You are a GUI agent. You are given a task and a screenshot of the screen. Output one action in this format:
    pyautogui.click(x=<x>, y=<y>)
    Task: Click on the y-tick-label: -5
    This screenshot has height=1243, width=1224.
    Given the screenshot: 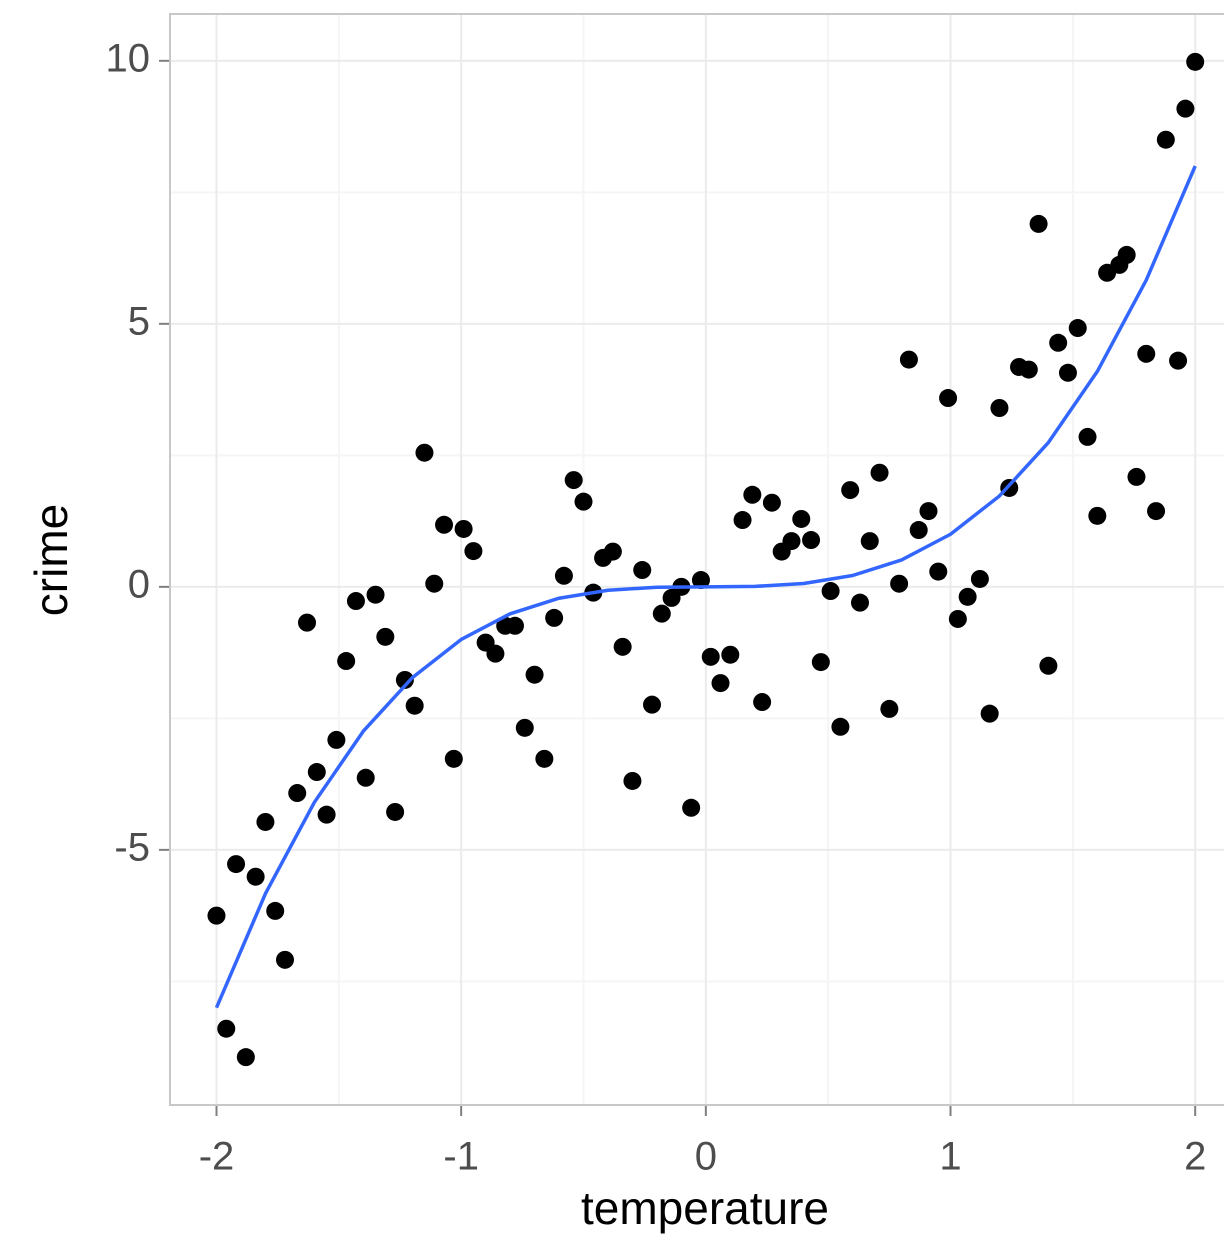 What is the action you would take?
    pyautogui.click(x=132, y=847)
    